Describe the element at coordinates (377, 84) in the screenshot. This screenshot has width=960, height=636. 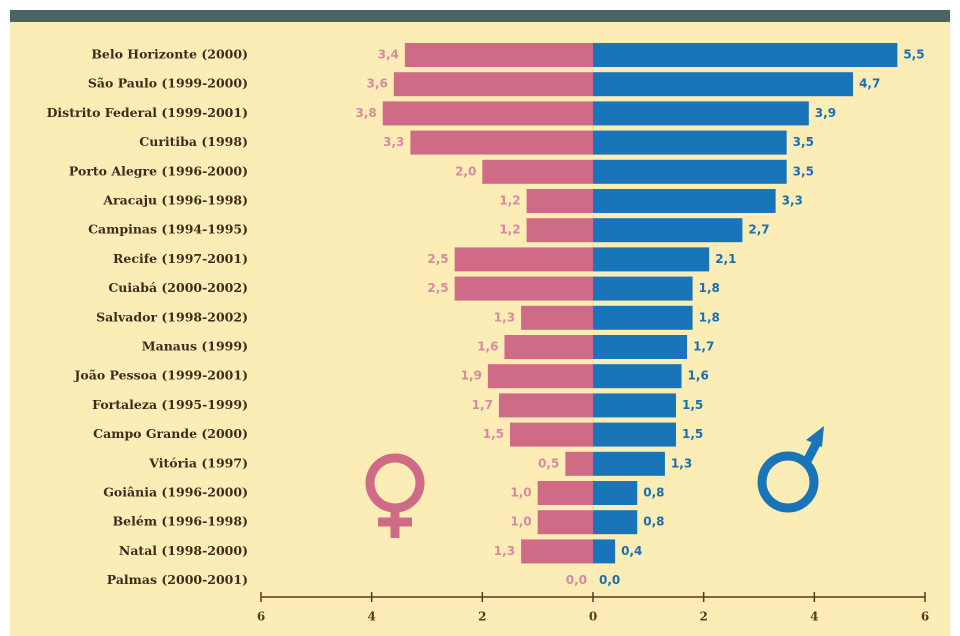
I see `value-label: 3,6` at that location.